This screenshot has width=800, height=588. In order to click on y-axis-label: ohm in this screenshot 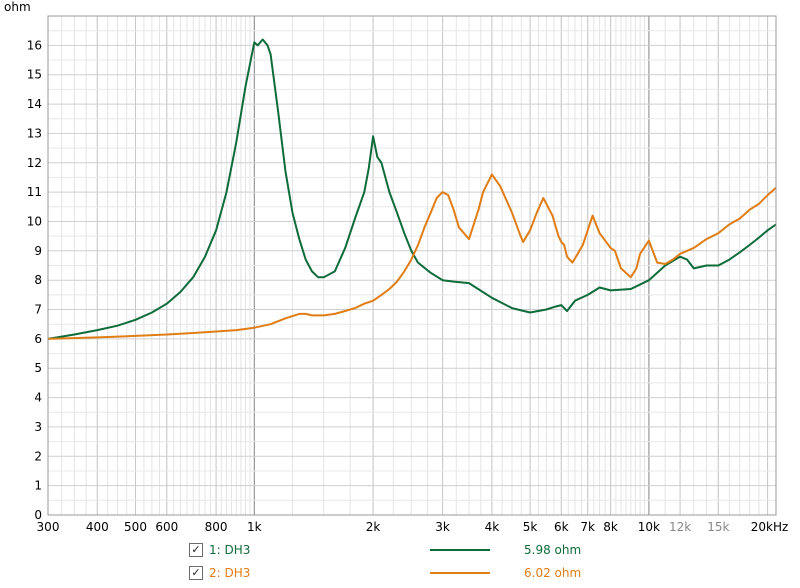, I will do `click(17, 7)`.